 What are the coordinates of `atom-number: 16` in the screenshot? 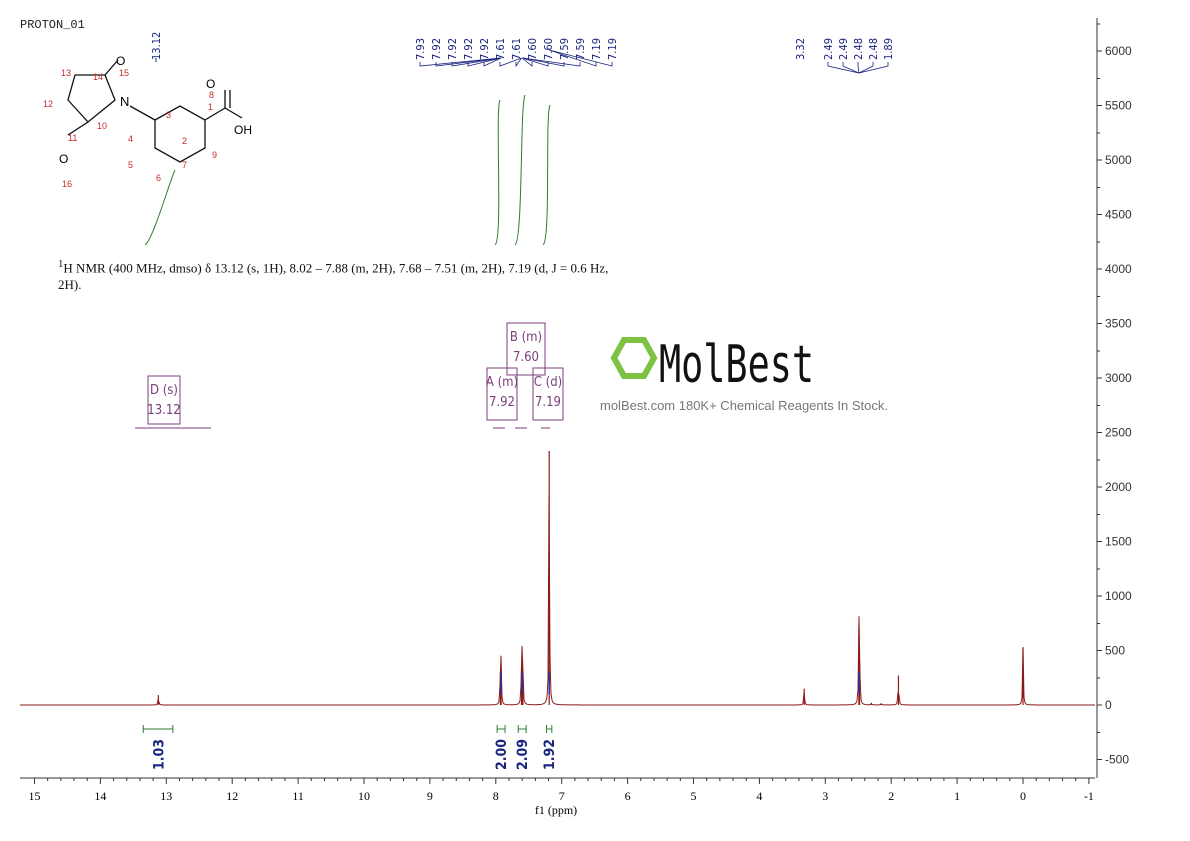 It's located at (67, 184).